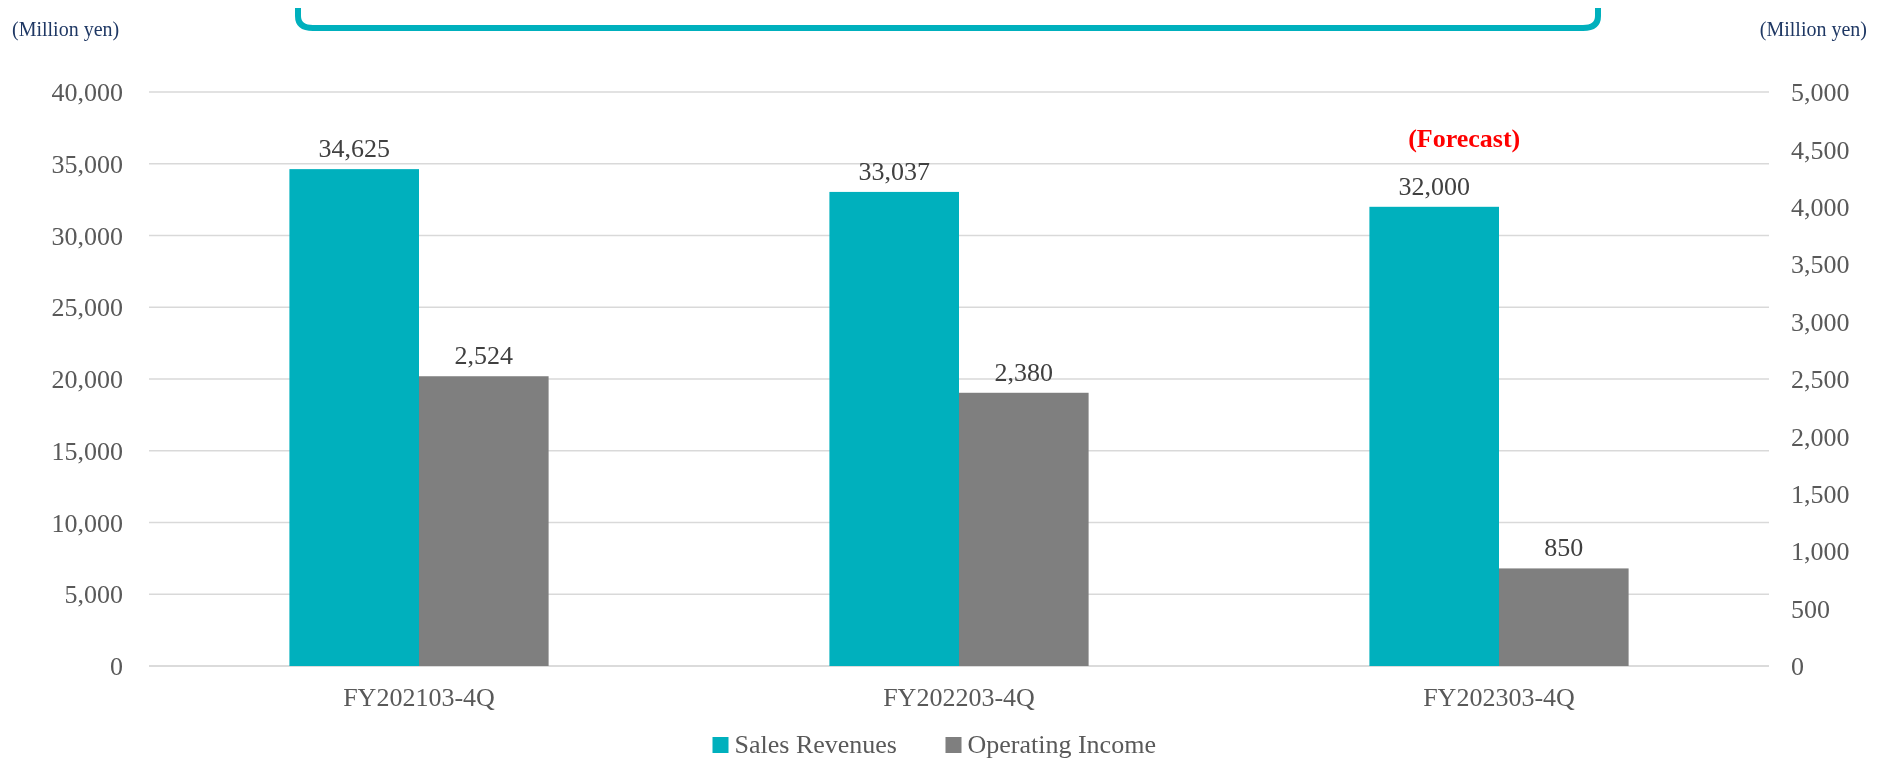 This screenshot has width=1879, height=772. What do you see at coordinates (1820, 322) in the screenshot?
I see `y2-tick-label: 3,000` at bounding box center [1820, 322].